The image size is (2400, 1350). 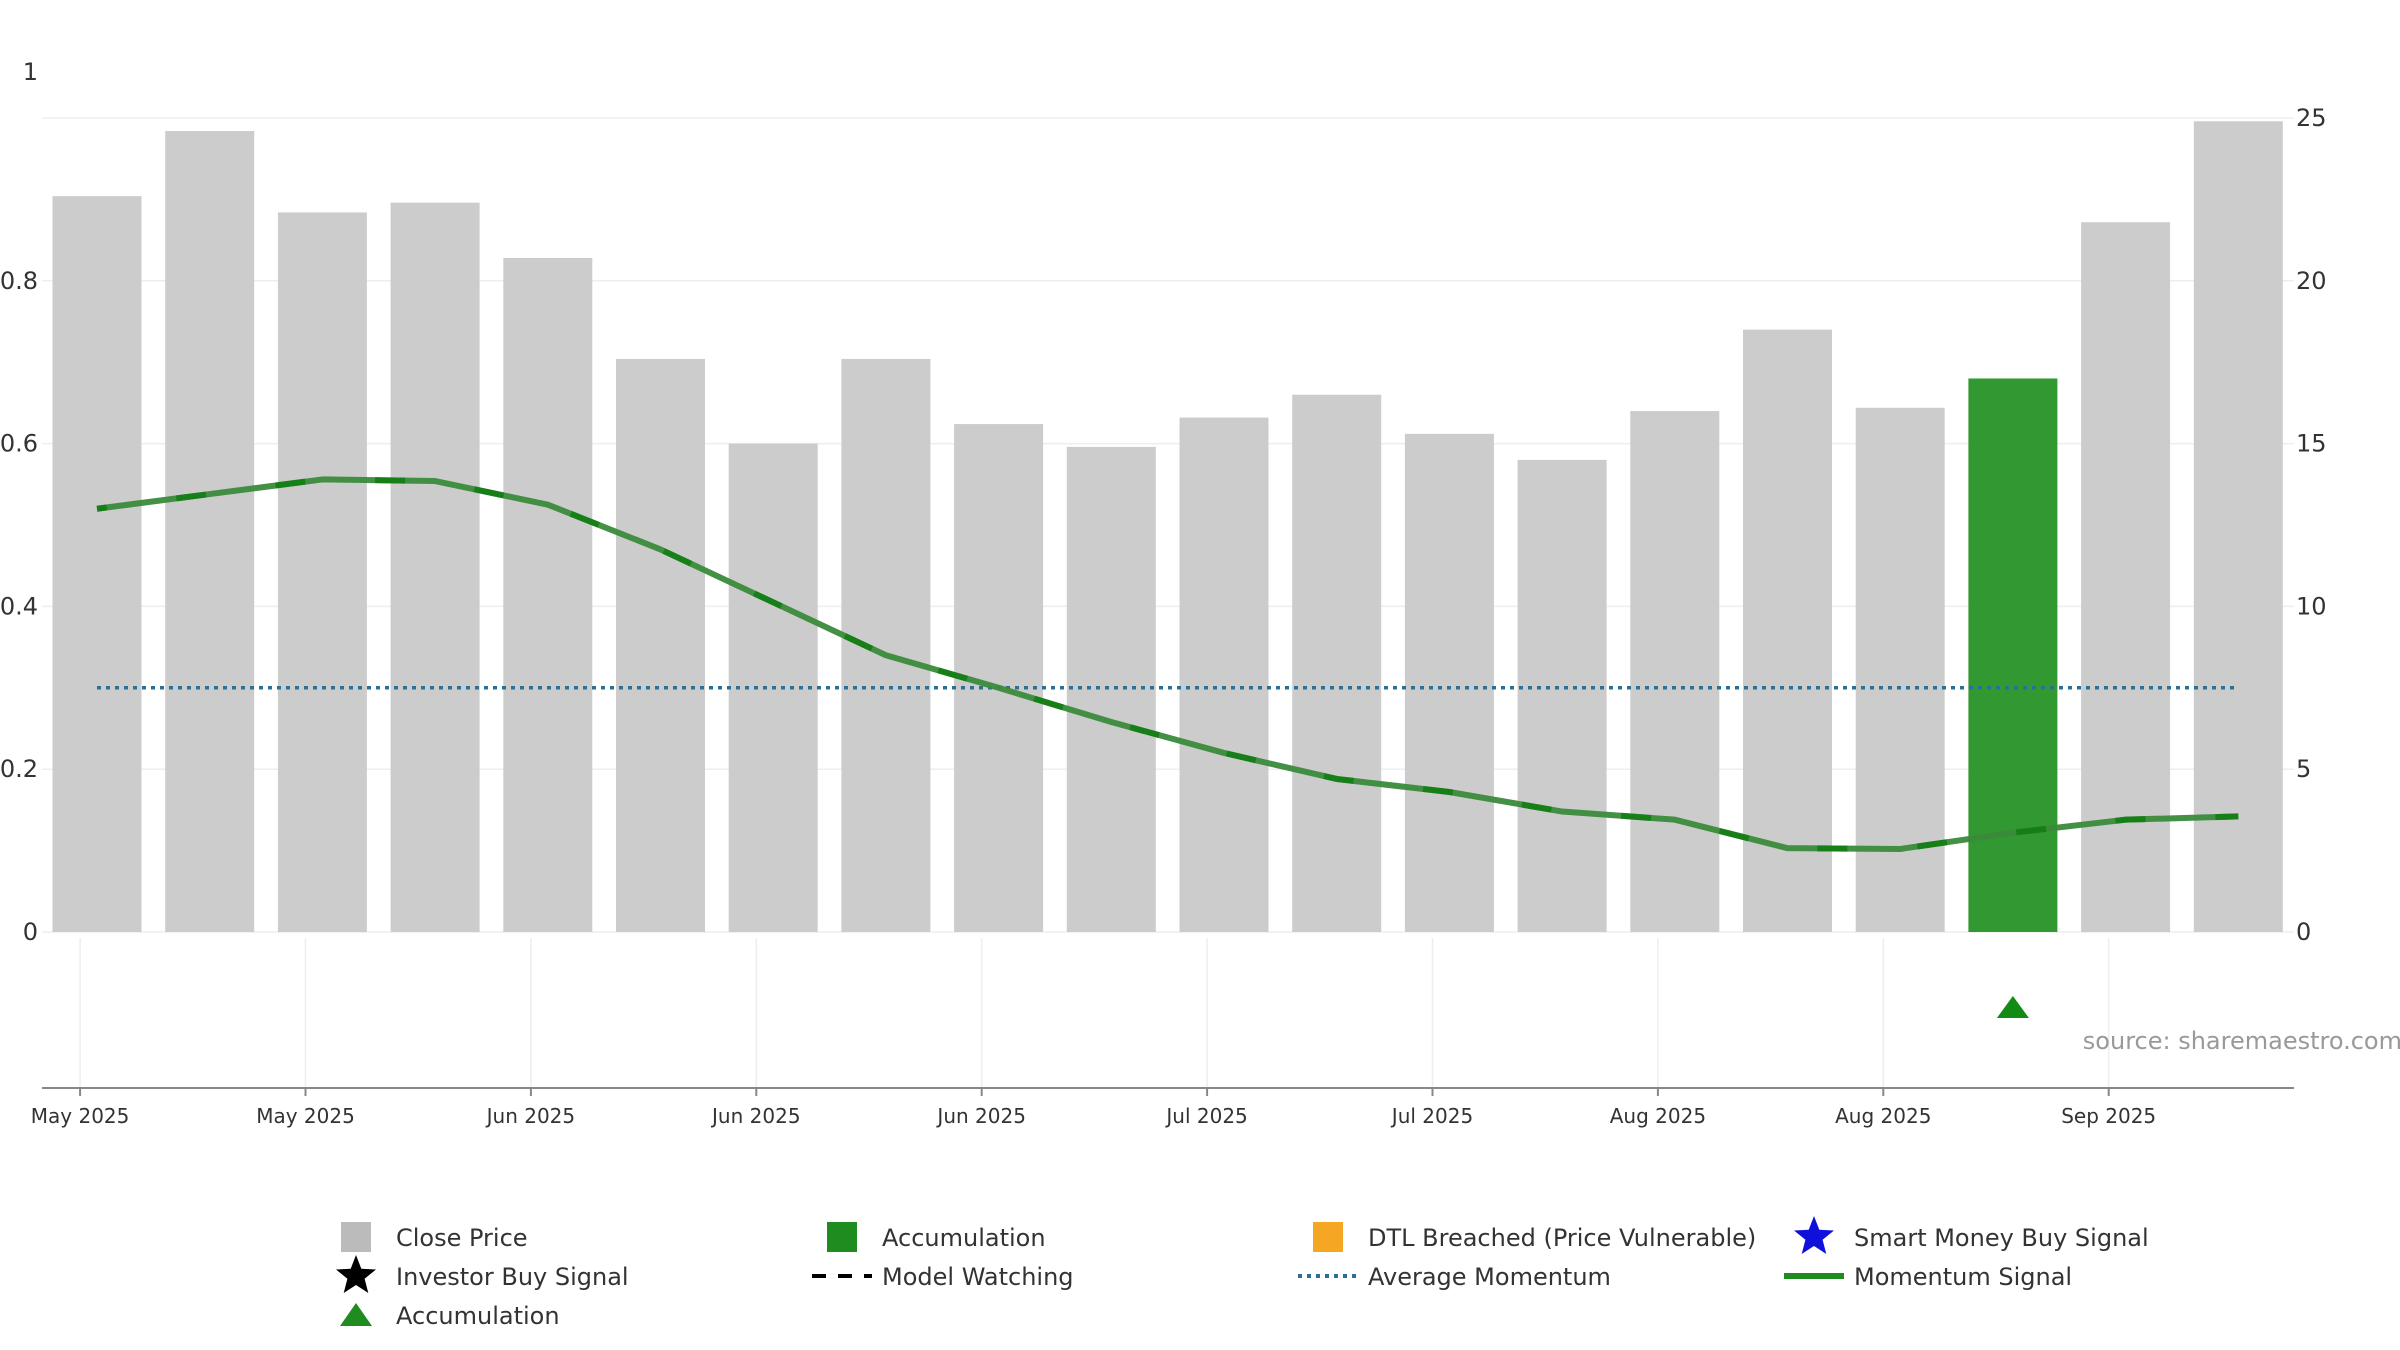 What do you see at coordinates (1562, 1238) in the screenshot?
I see `legend-label-dtl: DTL Breached (Price Vulnerable)` at bounding box center [1562, 1238].